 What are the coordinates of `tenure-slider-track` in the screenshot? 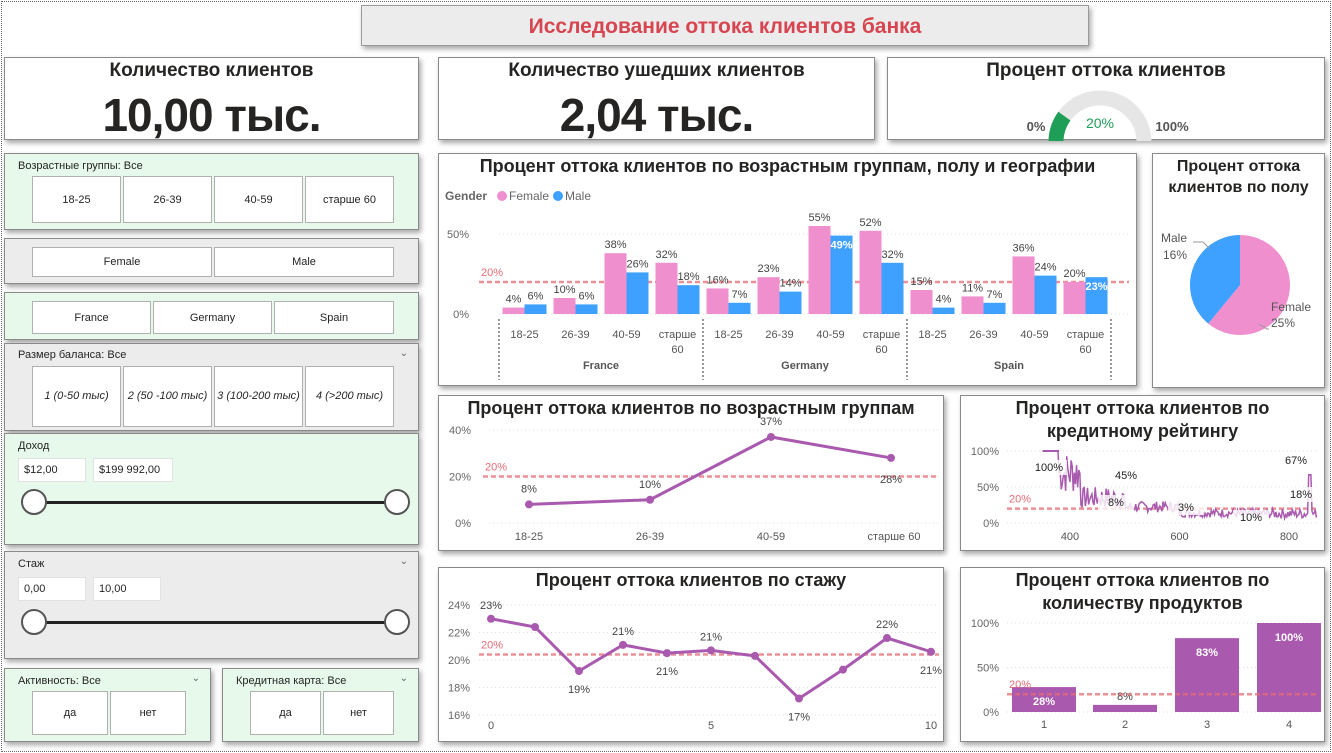 It's located at (215, 622).